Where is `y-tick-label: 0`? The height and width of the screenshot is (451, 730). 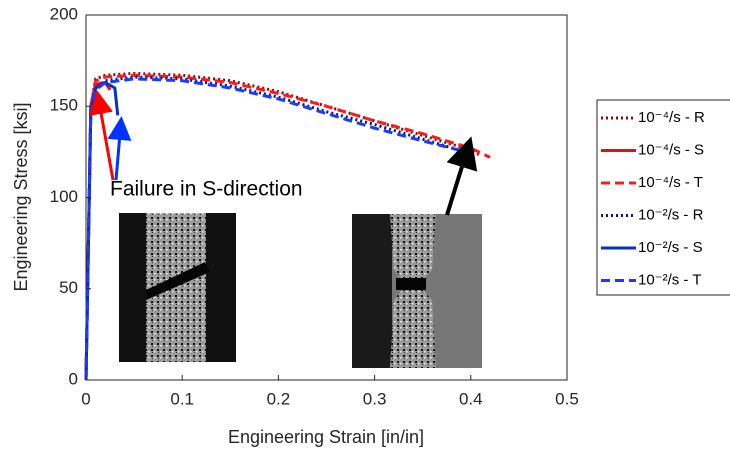
y-tick-label: 0 is located at coordinates (73, 378).